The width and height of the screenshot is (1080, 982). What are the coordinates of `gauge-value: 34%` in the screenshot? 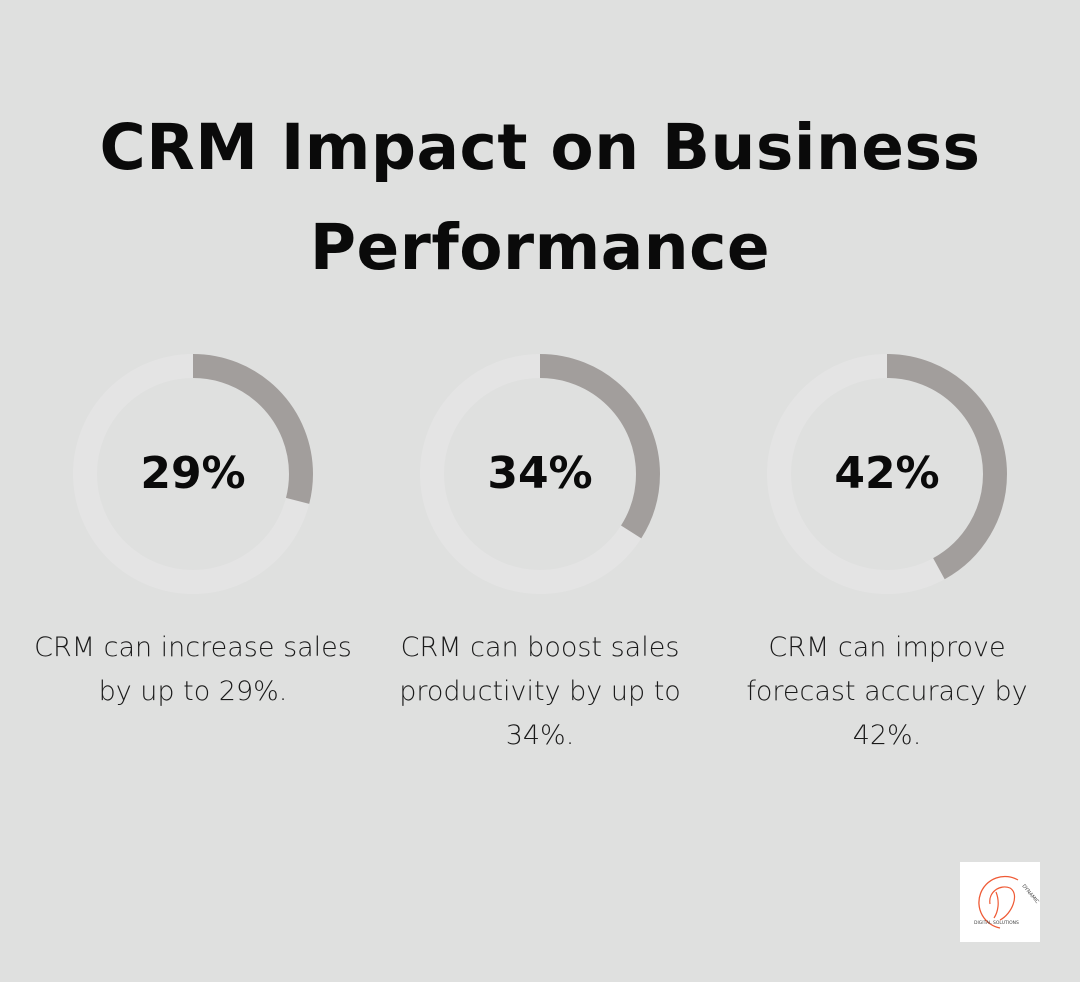 It's located at (540, 473).